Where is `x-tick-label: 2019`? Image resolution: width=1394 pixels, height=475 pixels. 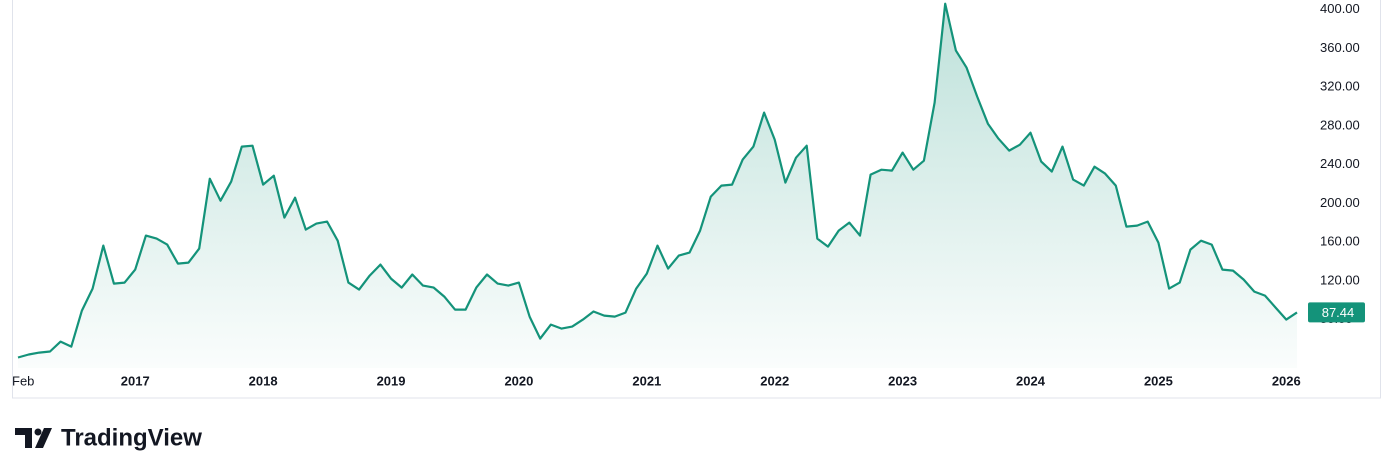
x-tick-label: 2019 is located at coordinates (391, 380).